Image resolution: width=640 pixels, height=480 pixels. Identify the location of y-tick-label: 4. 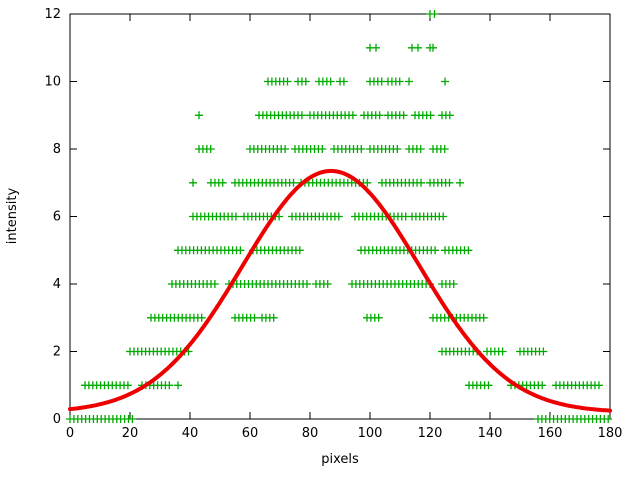
(57, 284).